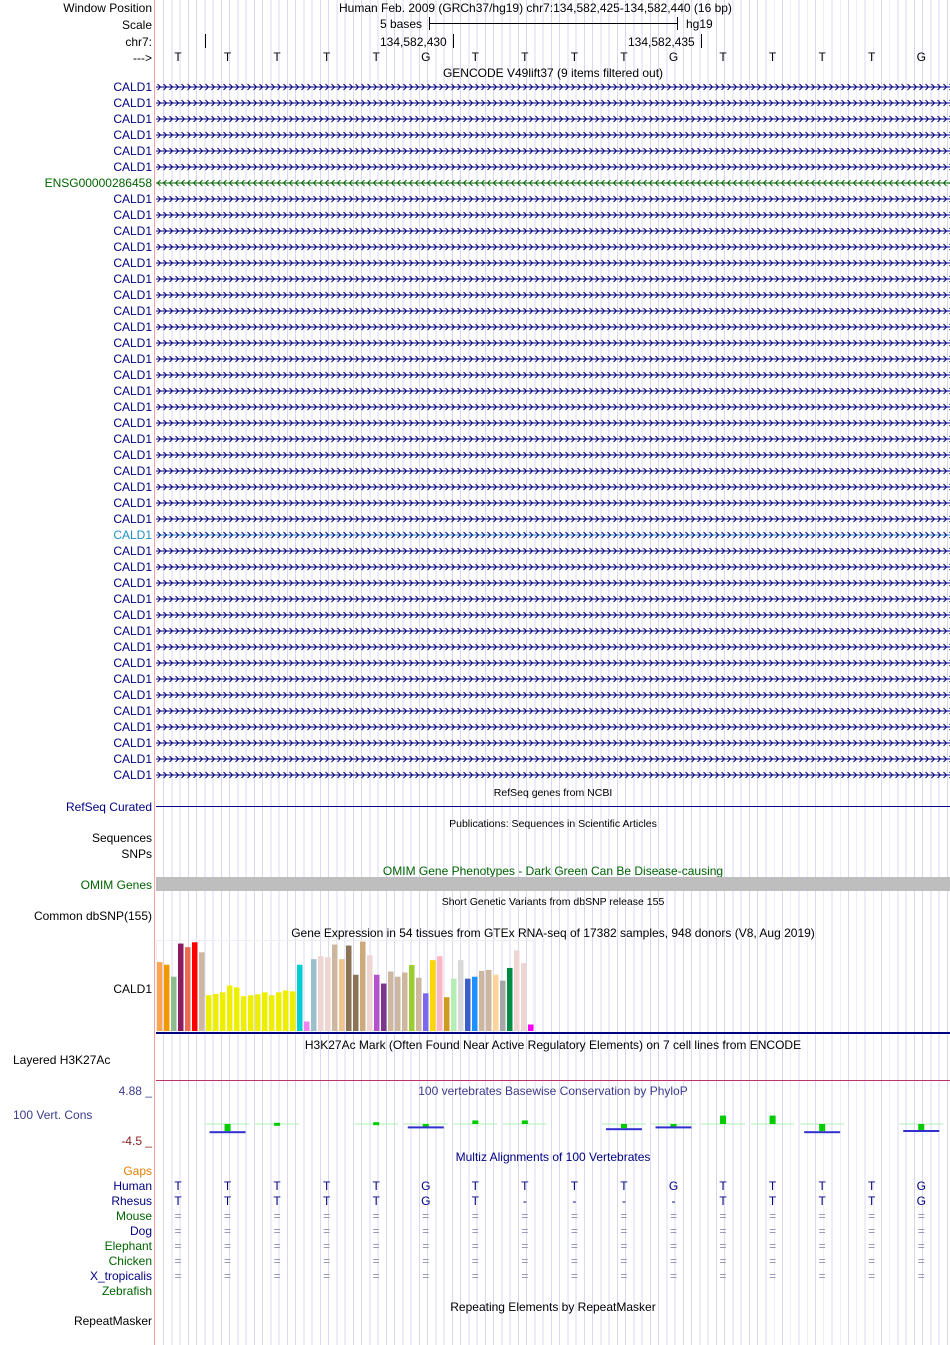 The width and height of the screenshot is (950, 1345). I want to click on refseq-track-title: RefSeq genes from NCBI, so click(553, 793).